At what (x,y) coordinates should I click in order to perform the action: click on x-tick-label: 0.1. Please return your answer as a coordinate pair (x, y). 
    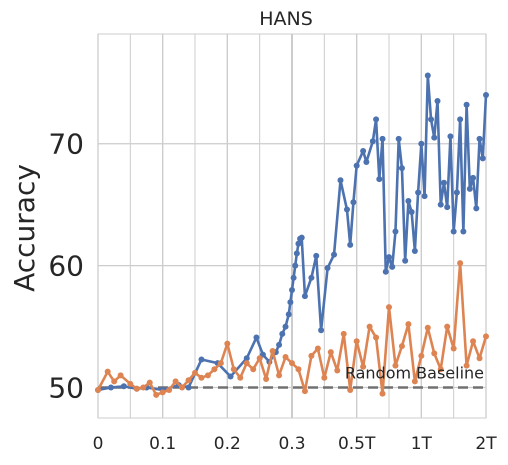
    Looking at the image, I should click on (162, 444).